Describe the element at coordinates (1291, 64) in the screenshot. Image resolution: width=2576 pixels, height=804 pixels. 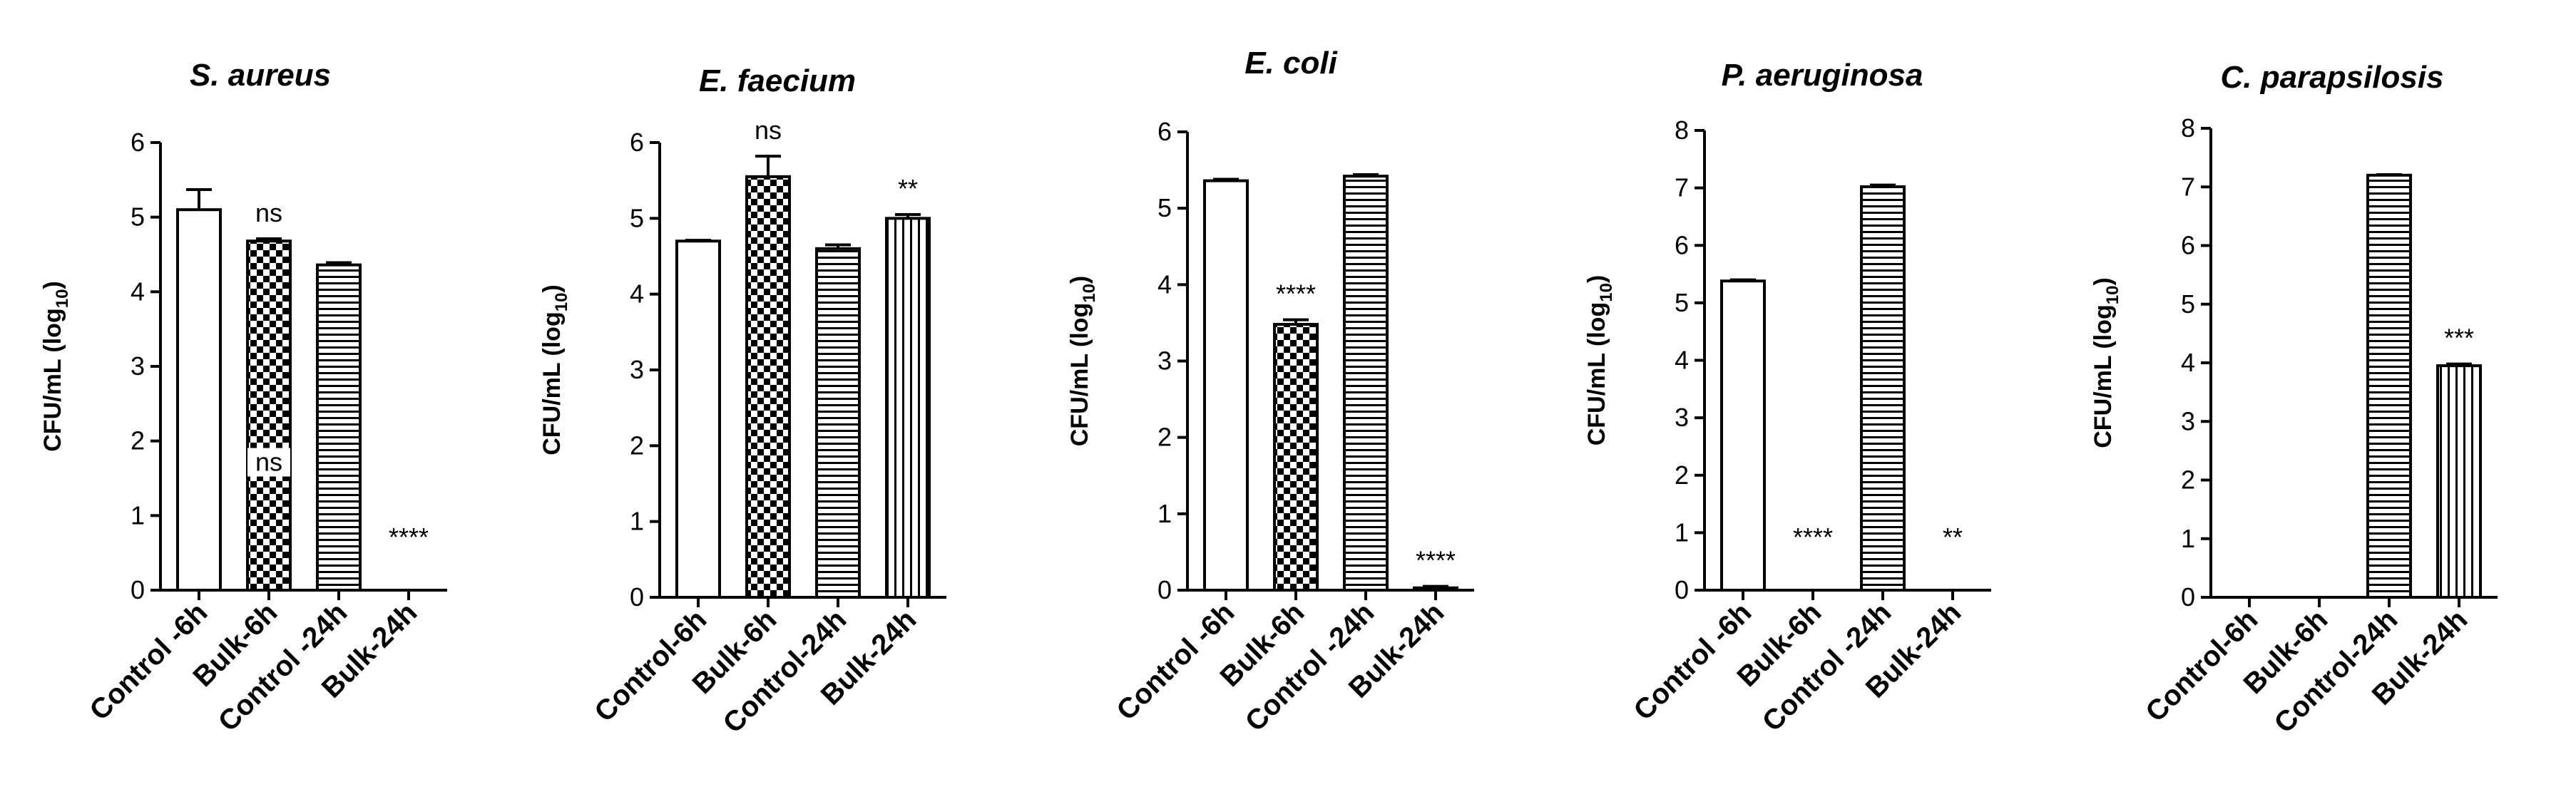
I see `chart-title: E. coli` at that location.